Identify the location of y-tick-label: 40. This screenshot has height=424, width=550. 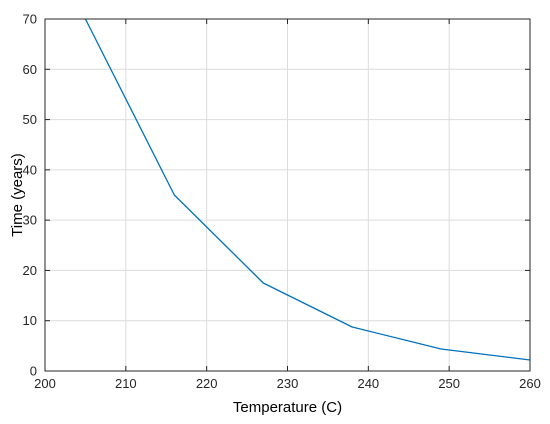
(30, 169).